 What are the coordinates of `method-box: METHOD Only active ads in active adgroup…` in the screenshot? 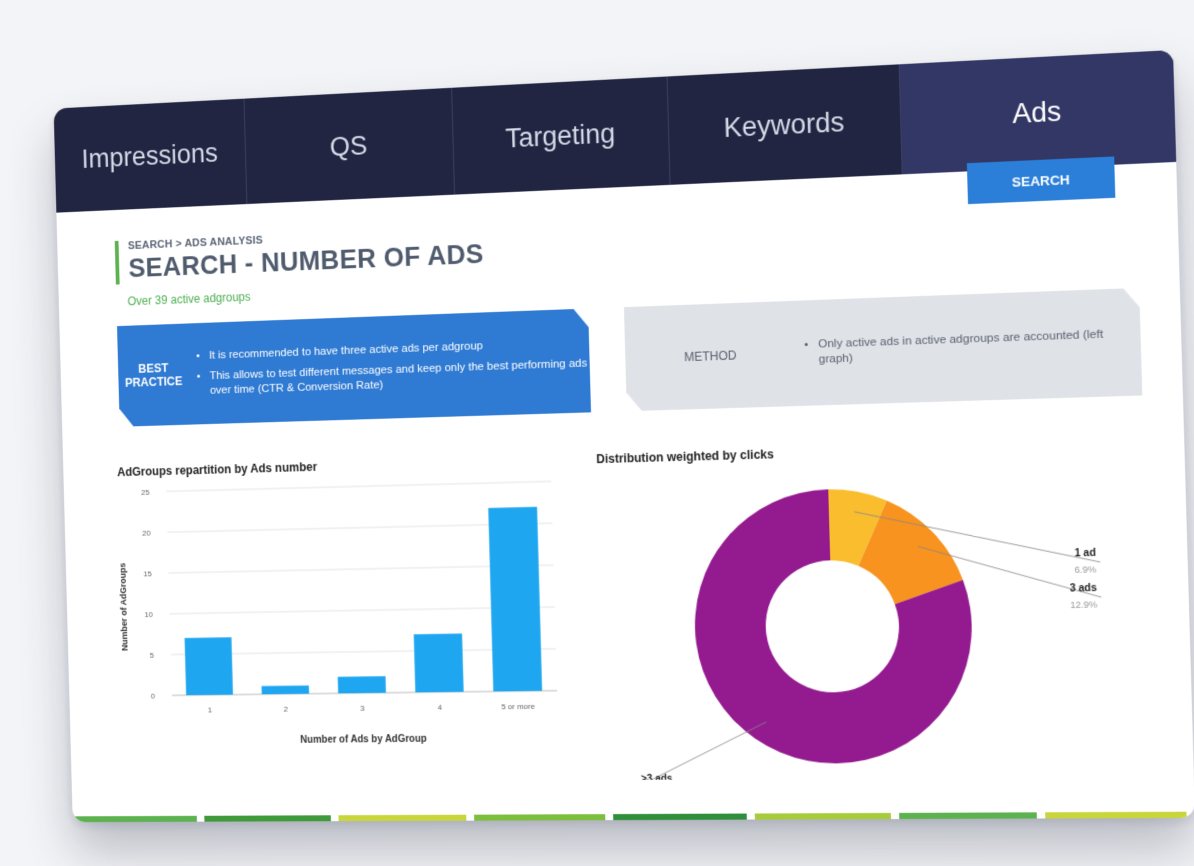 It's located at (883, 349).